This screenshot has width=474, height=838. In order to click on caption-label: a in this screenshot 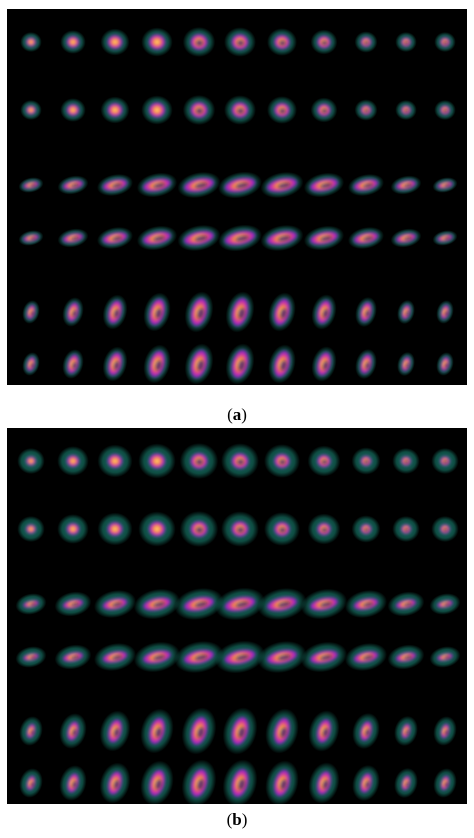, I will do `click(237, 414)`.